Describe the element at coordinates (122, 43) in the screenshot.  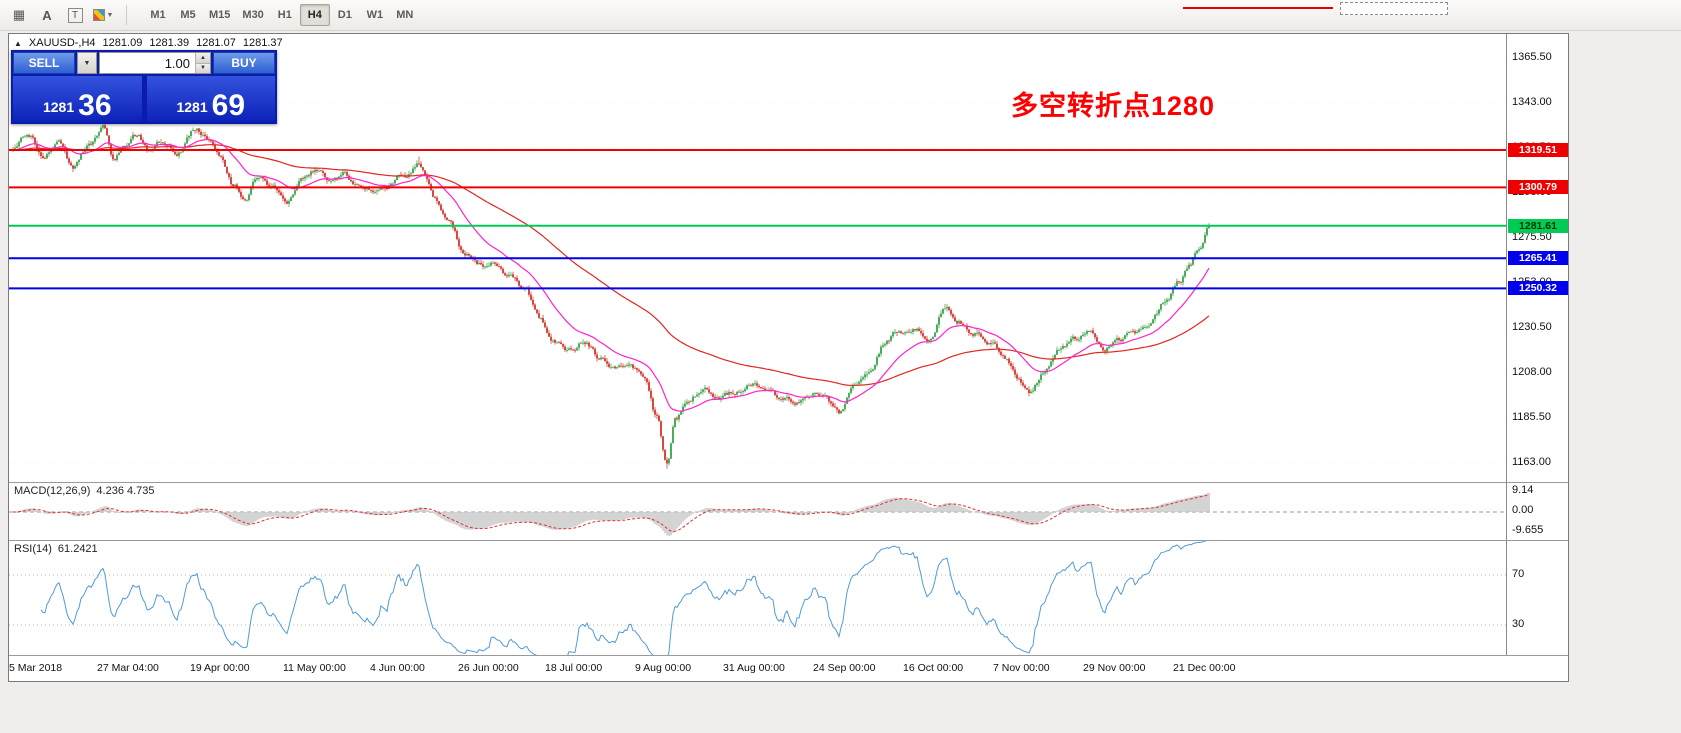
I see `open-value: 1281.09` at that location.